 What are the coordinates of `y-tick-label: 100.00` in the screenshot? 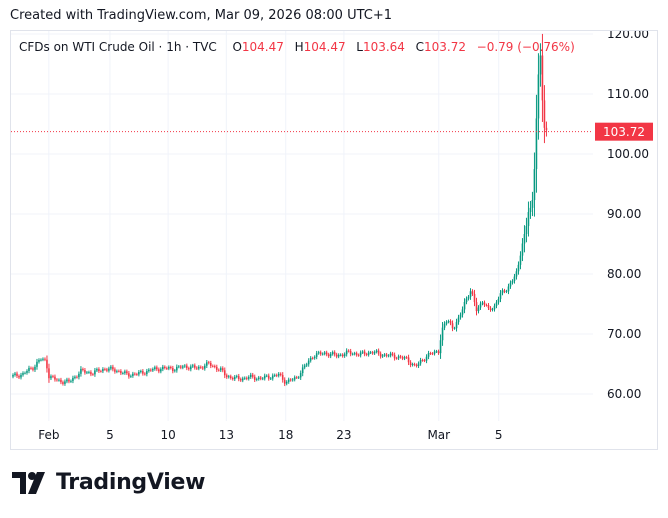 It's located at (628, 154).